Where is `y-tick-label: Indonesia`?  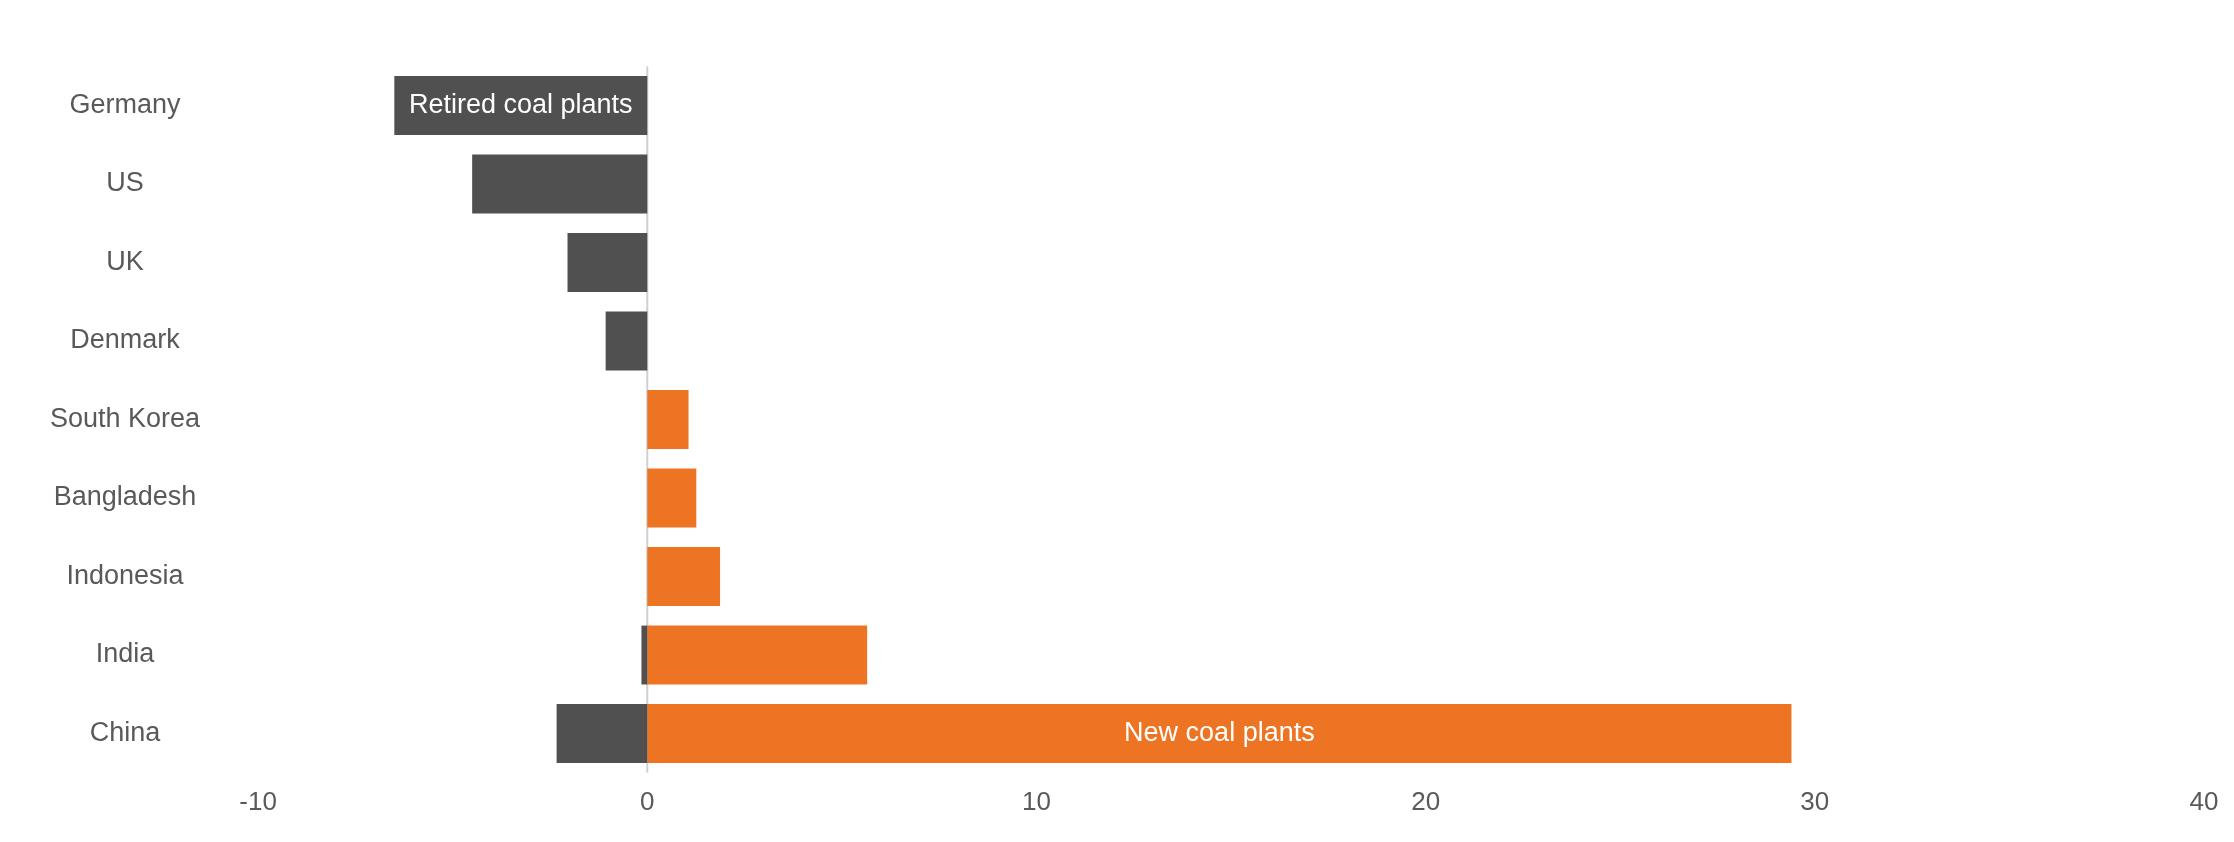
y-tick-label: Indonesia is located at coordinates (125, 574).